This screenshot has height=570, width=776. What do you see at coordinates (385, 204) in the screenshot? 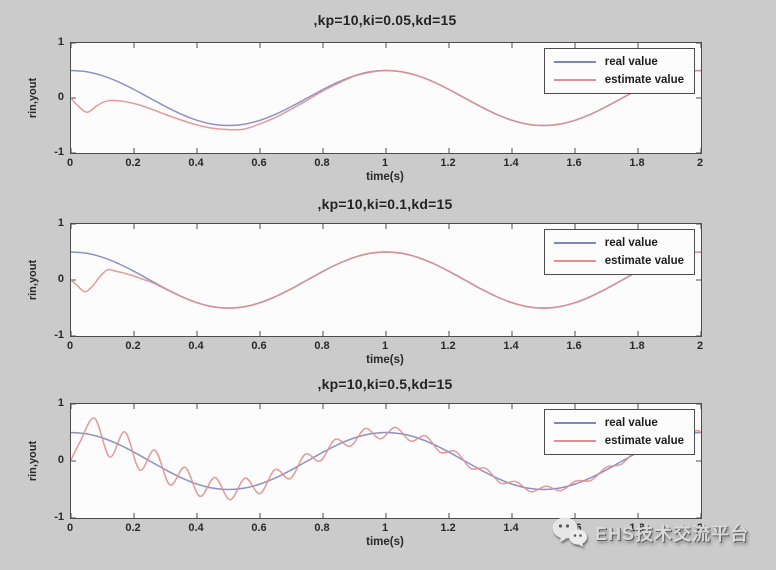
I see `plot-title: ,kp=10,ki=0.1,kd=15` at bounding box center [385, 204].